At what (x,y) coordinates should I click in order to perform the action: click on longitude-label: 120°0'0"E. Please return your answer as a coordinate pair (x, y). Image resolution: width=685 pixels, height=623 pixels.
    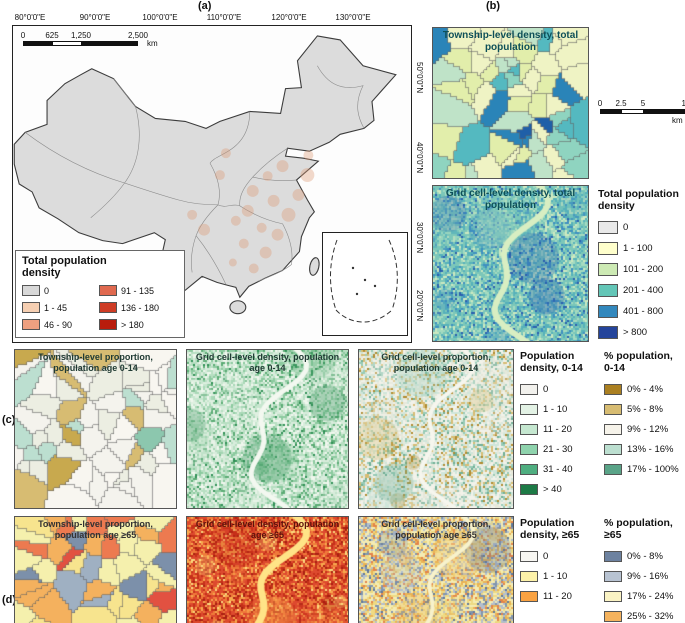
    Looking at the image, I should click on (289, 17).